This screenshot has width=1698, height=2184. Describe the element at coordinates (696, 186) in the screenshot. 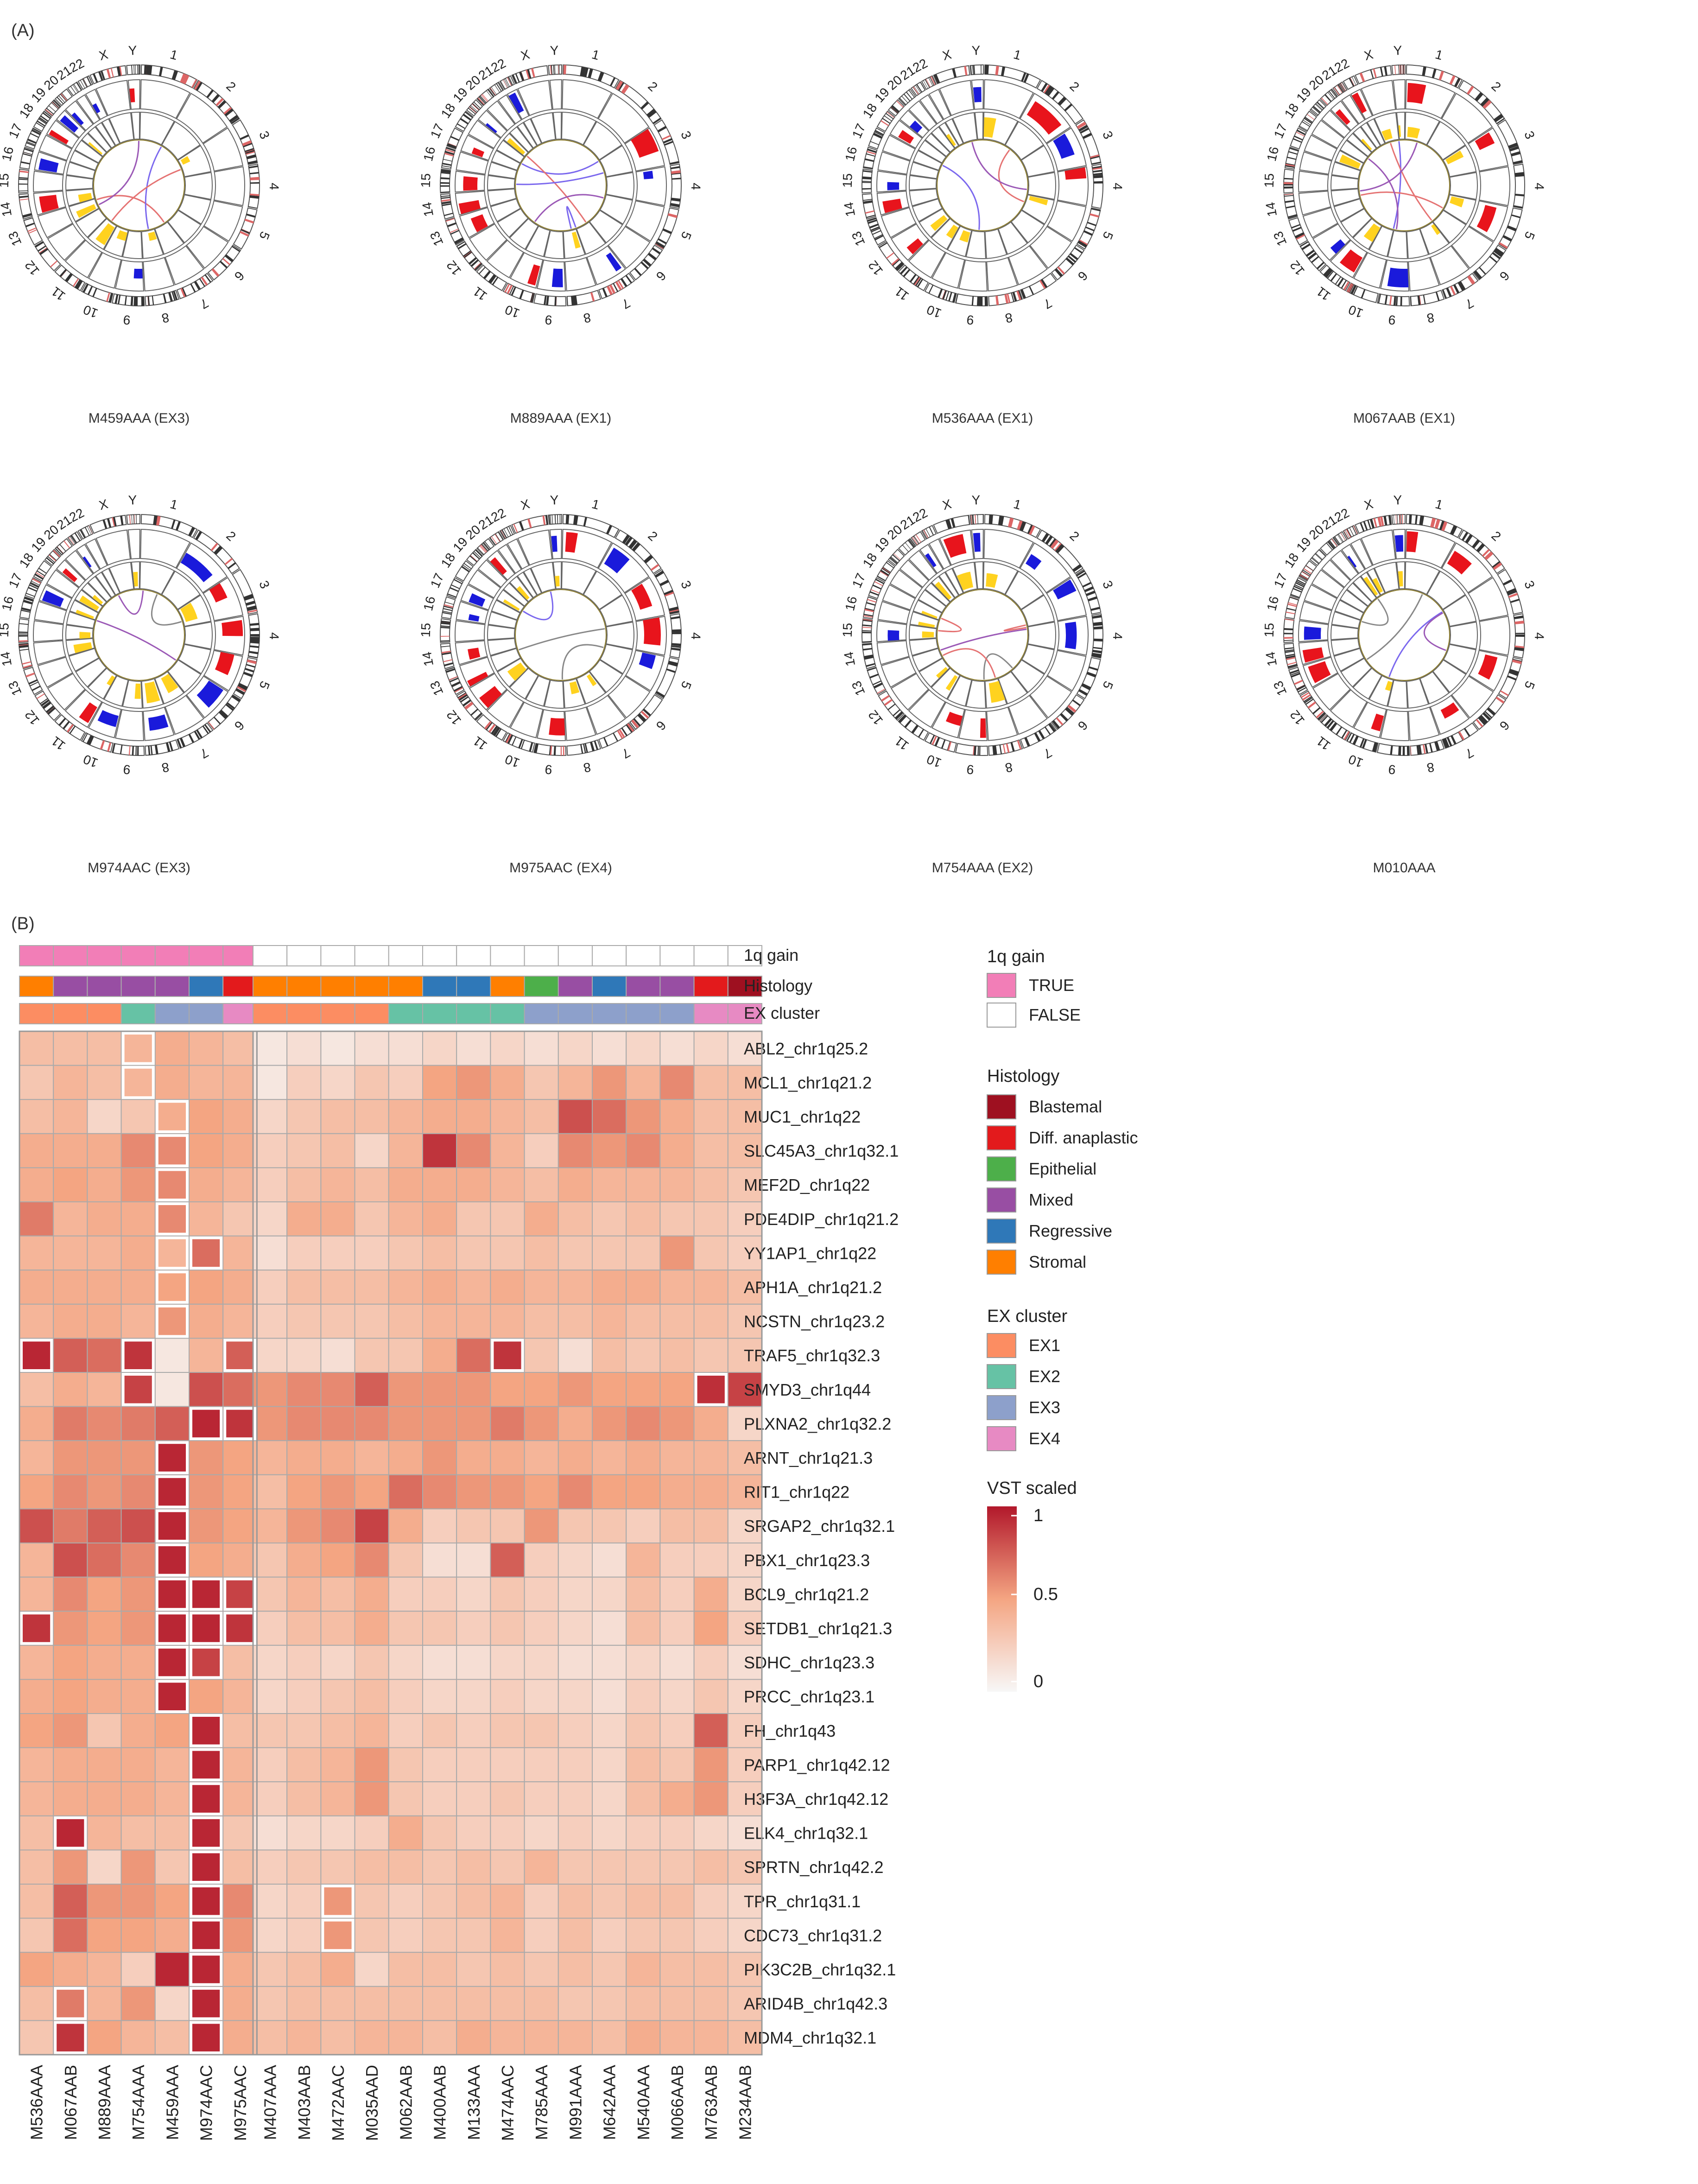

I see `chromosome-label: 4` at that location.